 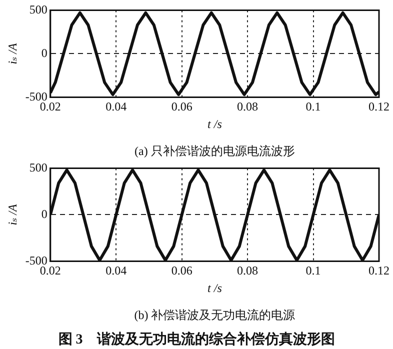 What do you see at coordinates (196, 339) in the screenshot?
I see `caption: 图 3 谐波及无功电流的综合补偿仿真波形图` at bounding box center [196, 339].